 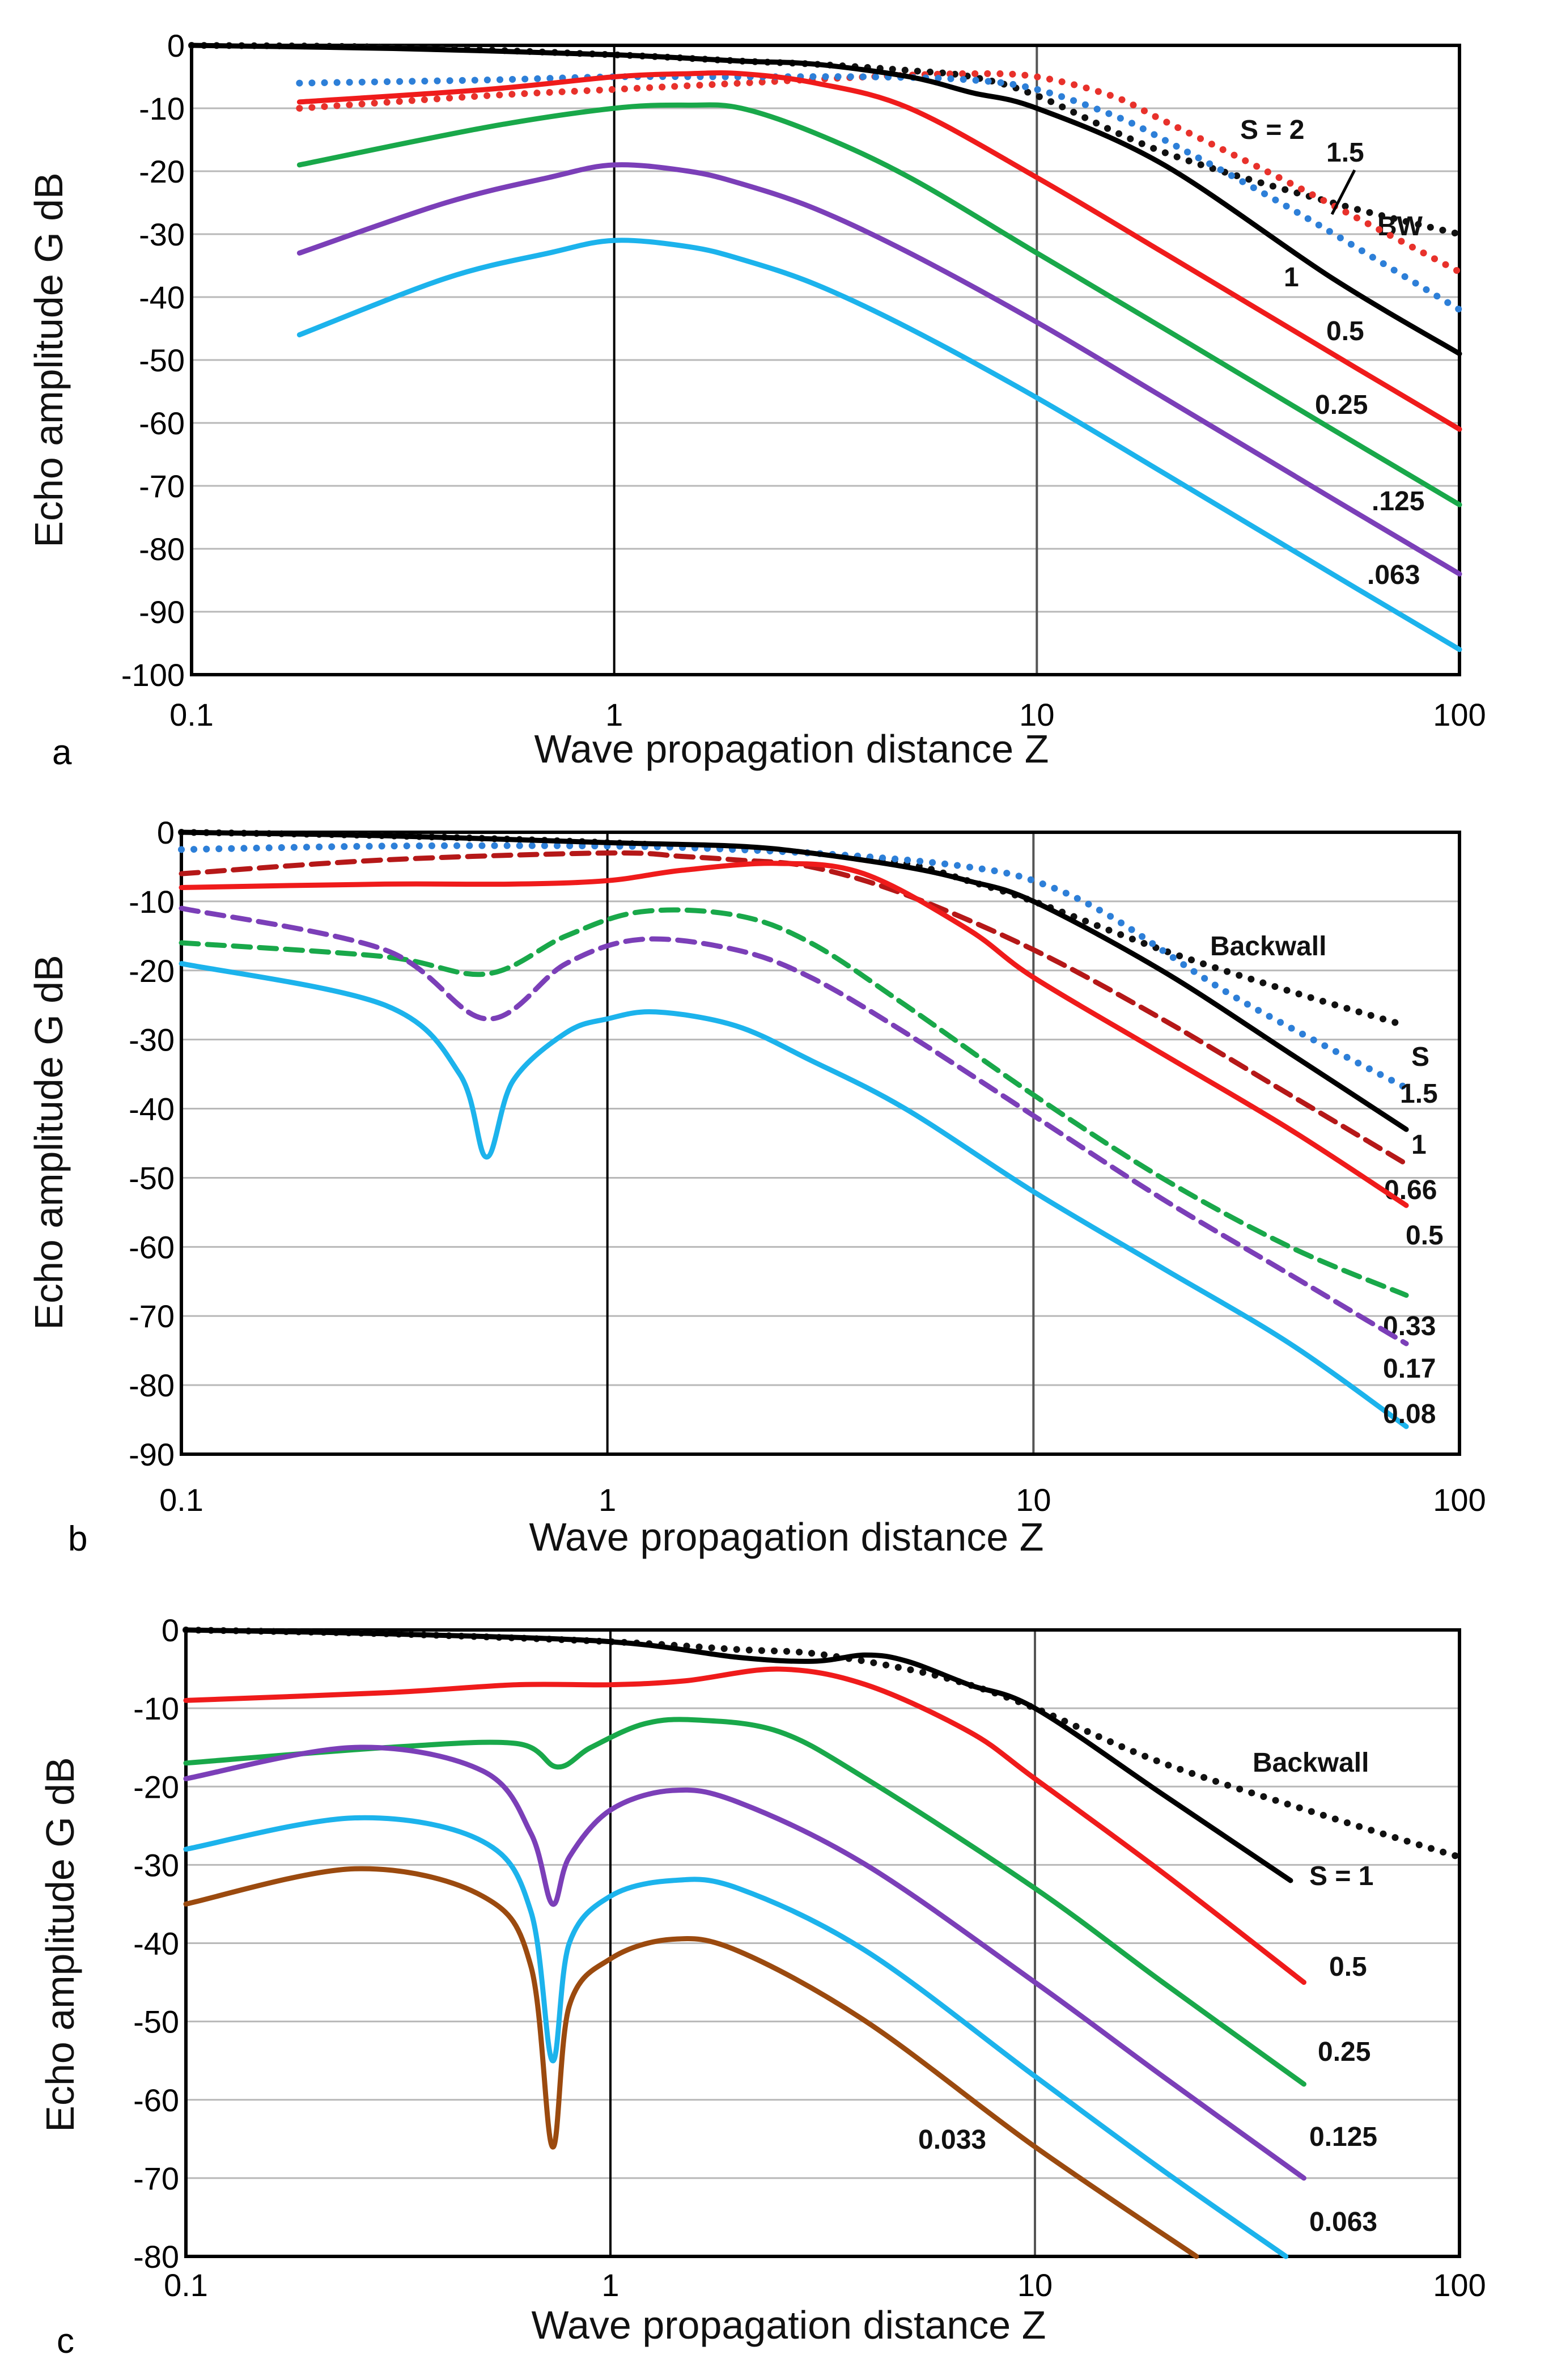 I want to click on series-label: 0.033, so click(x=952, y=2140).